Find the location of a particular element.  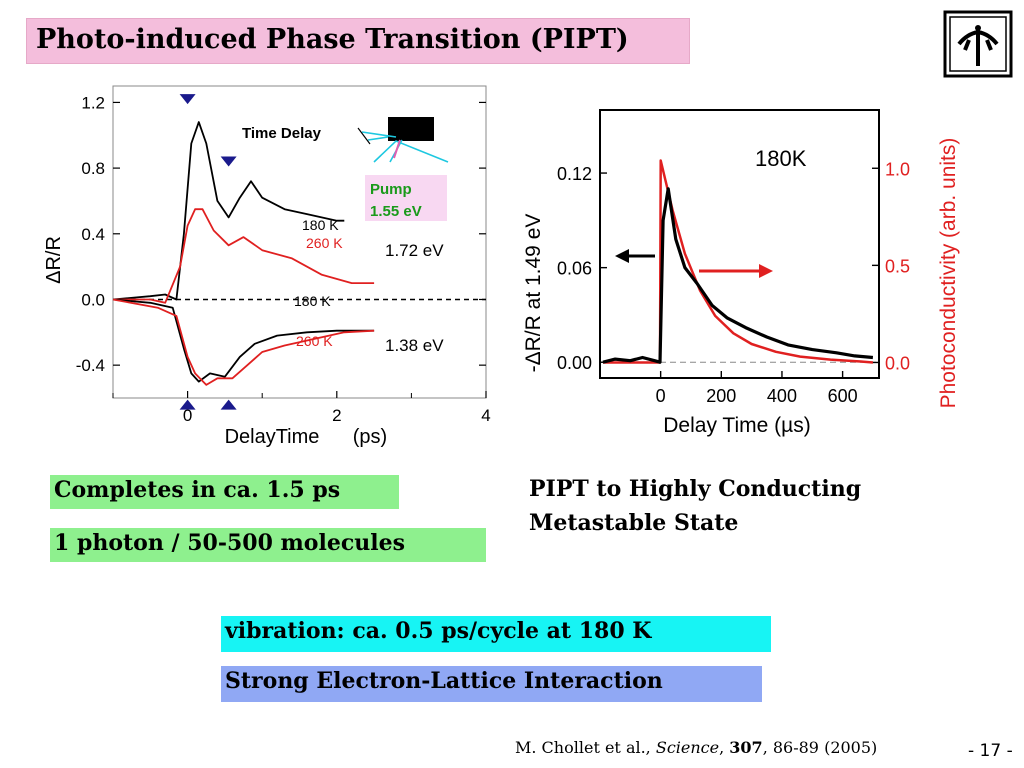

citation-pages: , 86-89 (2005) is located at coordinates (820, 747).